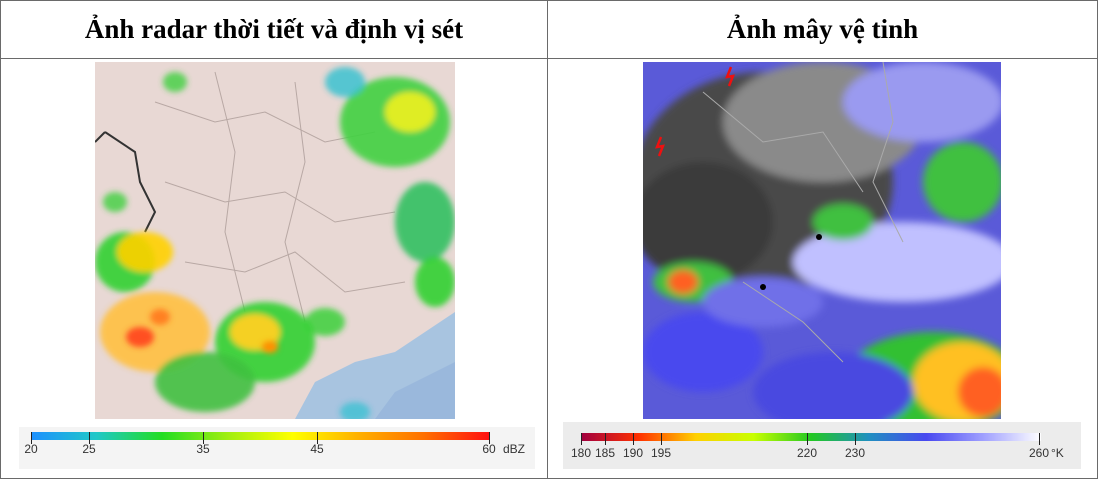  Describe the element at coordinates (855, 453) in the screenshot. I see `tick-label: 230` at that location.